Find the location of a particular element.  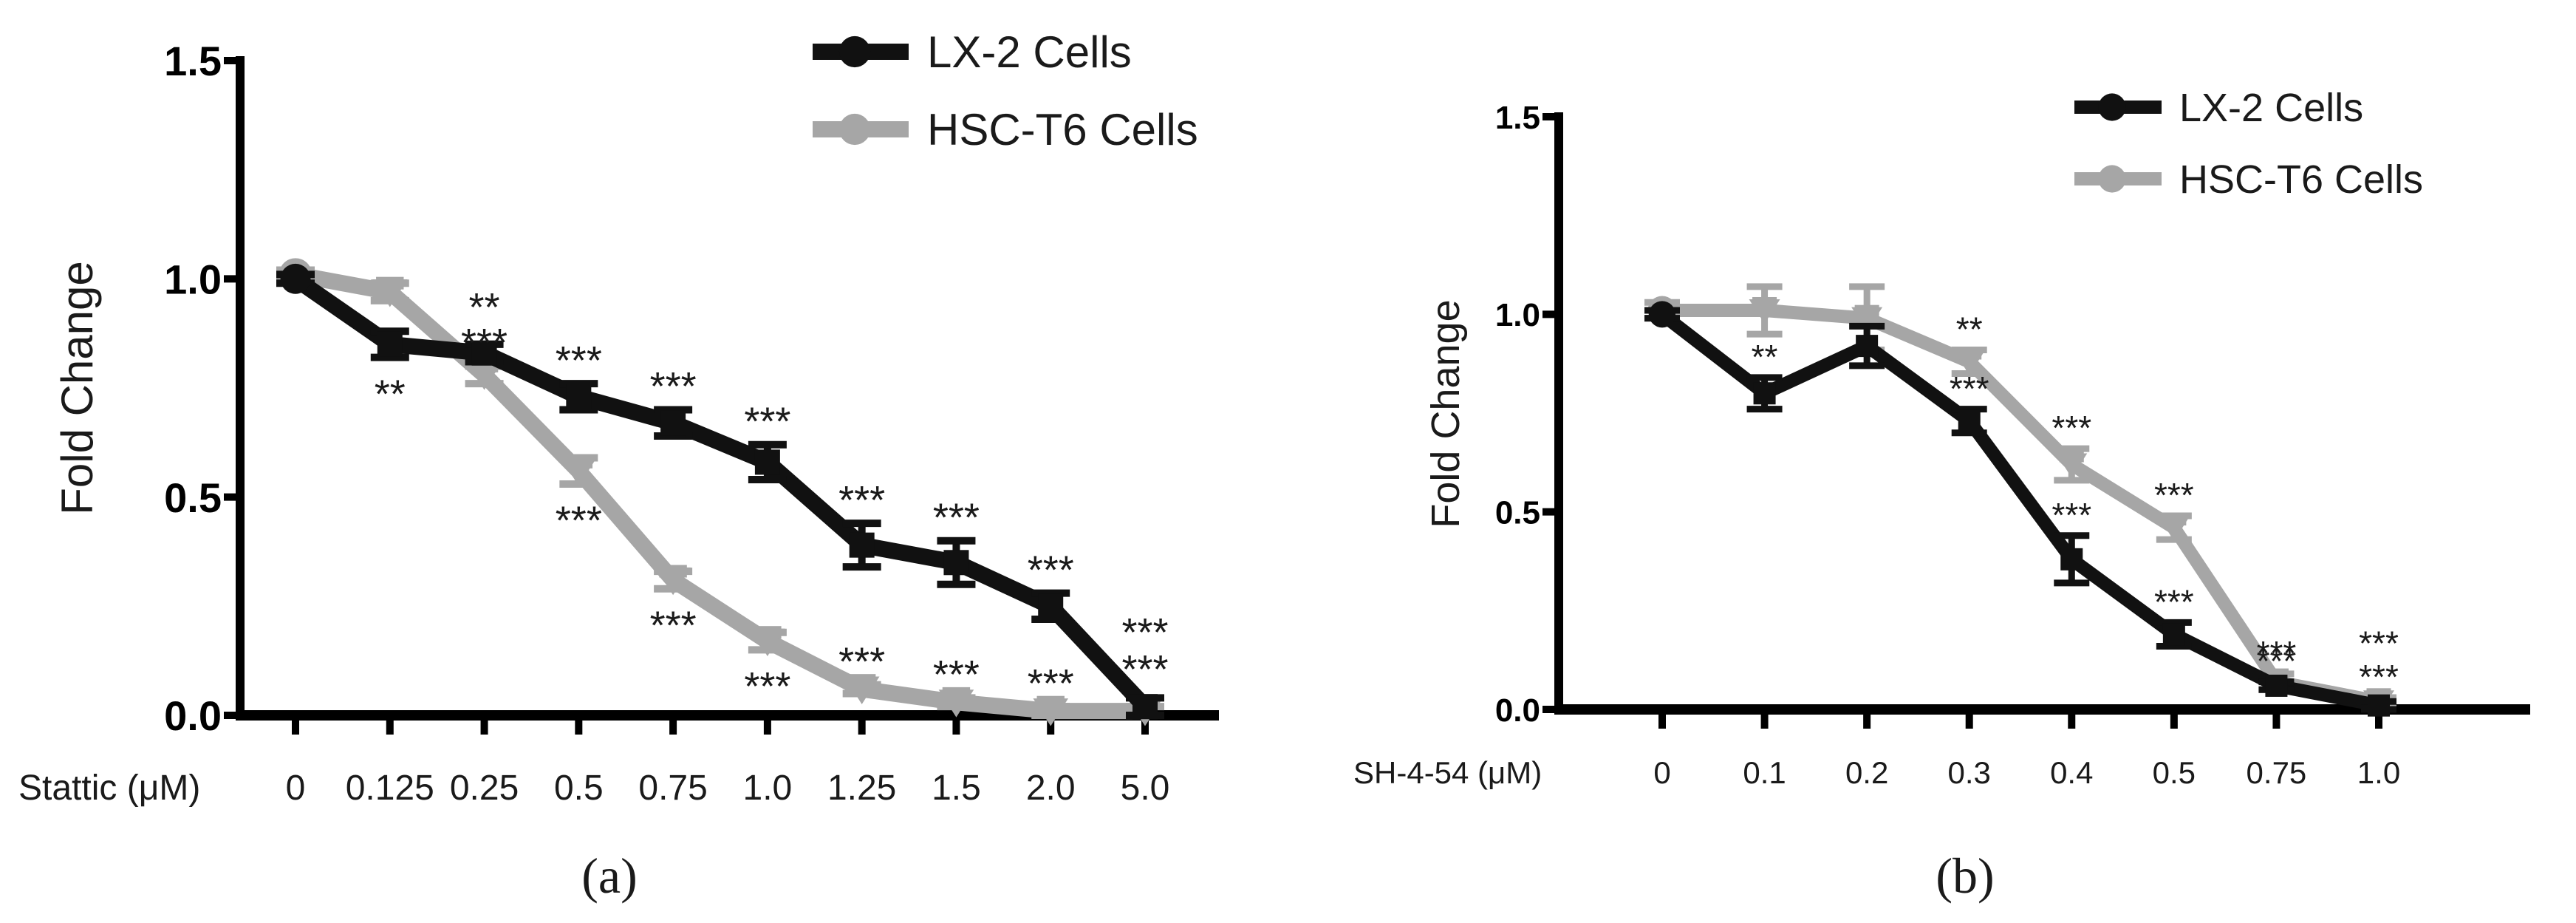

x-tick-label: 1.5 is located at coordinates (957, 788).